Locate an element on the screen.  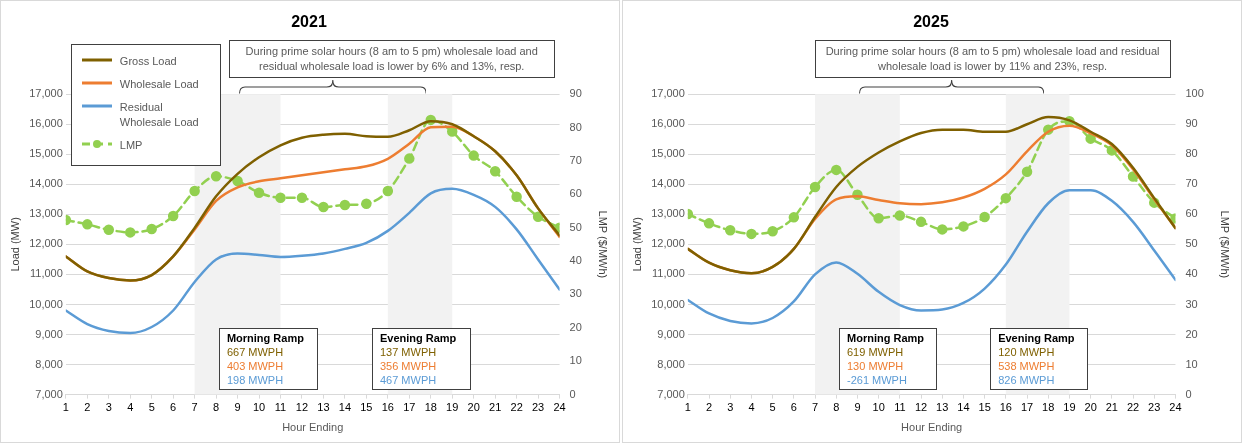
annotation: 619 MWPH is located at coordinates (876, 351).